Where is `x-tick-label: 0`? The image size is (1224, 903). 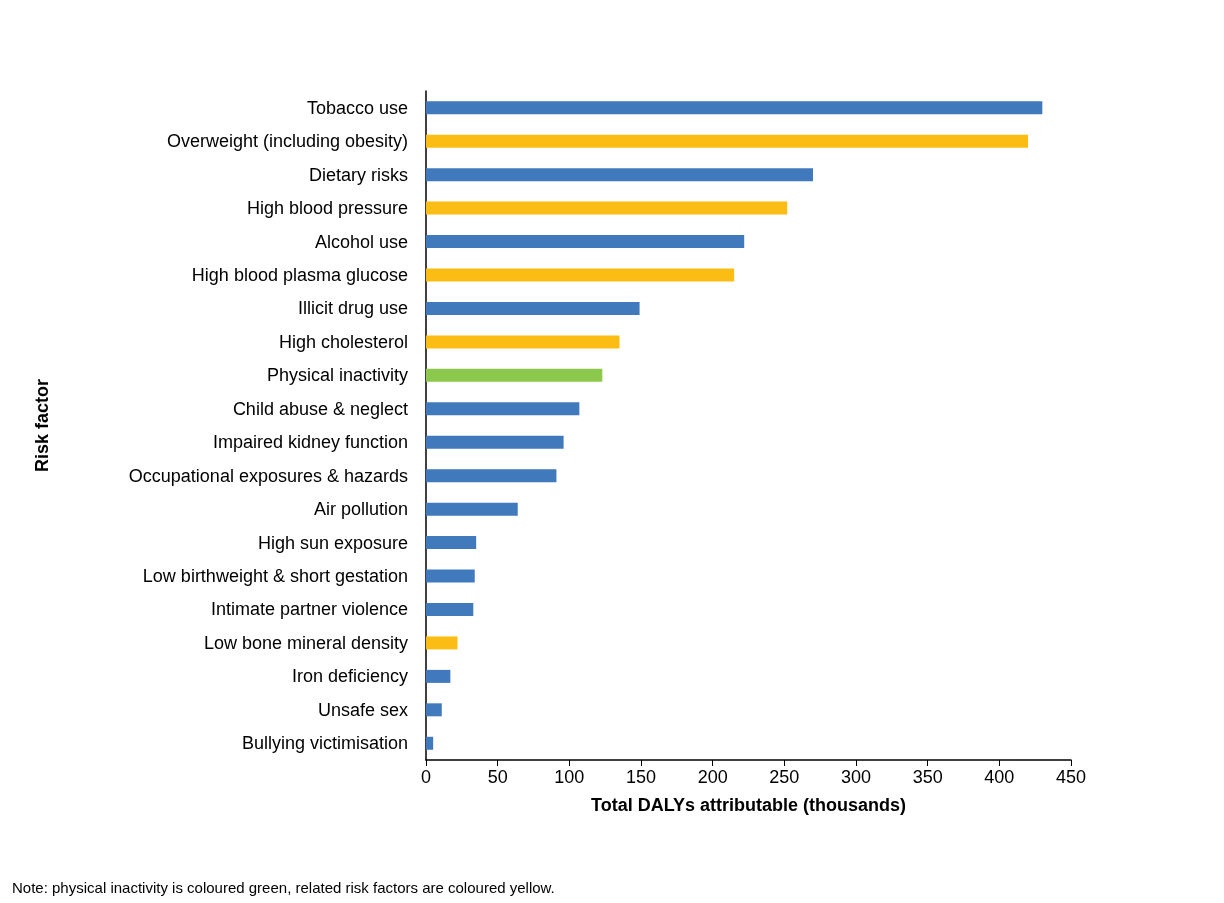
x-tick-label: 0 is located at coordinates (426, 777).